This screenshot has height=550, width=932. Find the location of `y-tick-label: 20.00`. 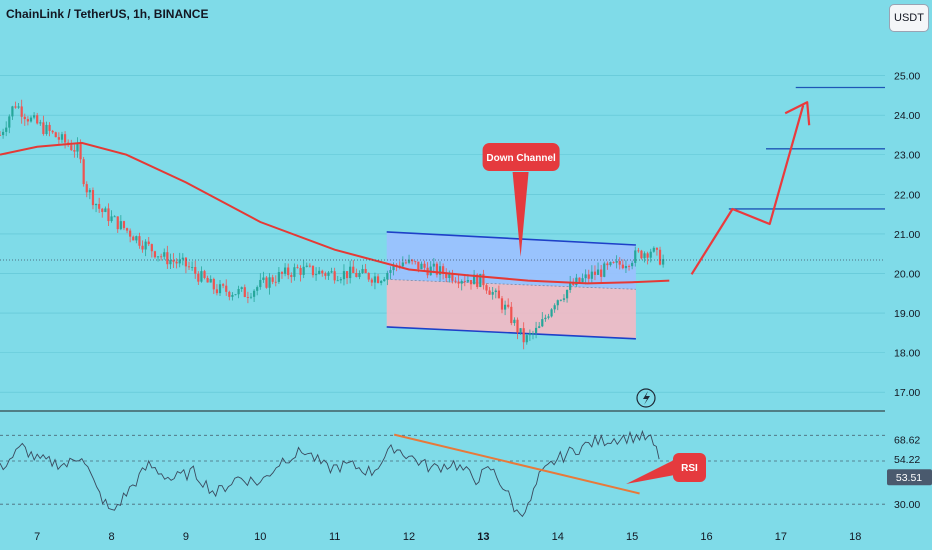

y-tick-label: 20.00 is located at coordinates (907, 274).